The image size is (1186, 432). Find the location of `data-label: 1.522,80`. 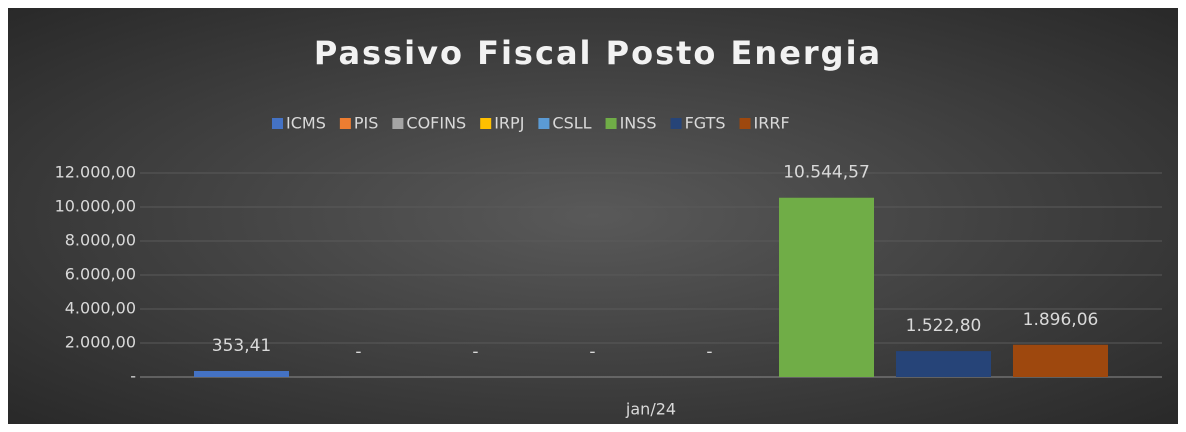

data-label: 1.522,80 is located at coordinates (944, 326).